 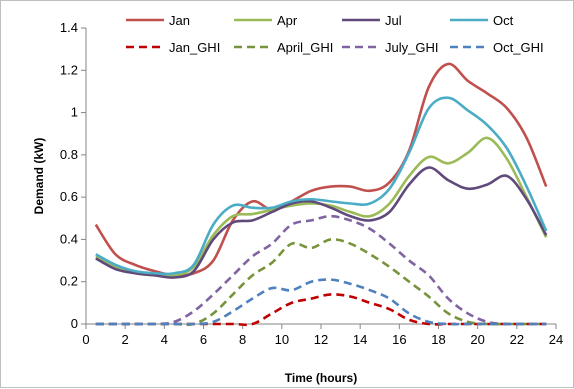 What do you see at coordinates (287, 20) in the screenshot?
I see `legend-label: Apr` at bounding box center [287, 20].